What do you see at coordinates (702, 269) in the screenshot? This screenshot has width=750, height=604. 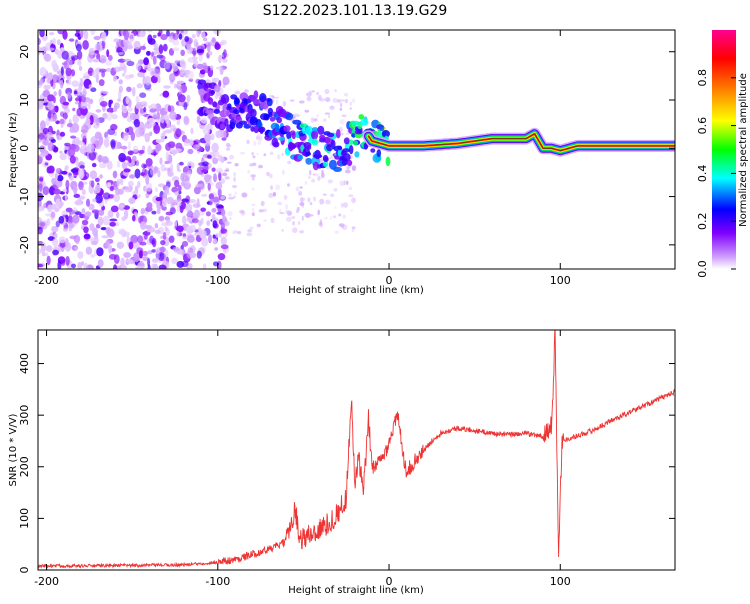 I see `colorbar-tick-label: 0.0` at bounding box center [702, 269].